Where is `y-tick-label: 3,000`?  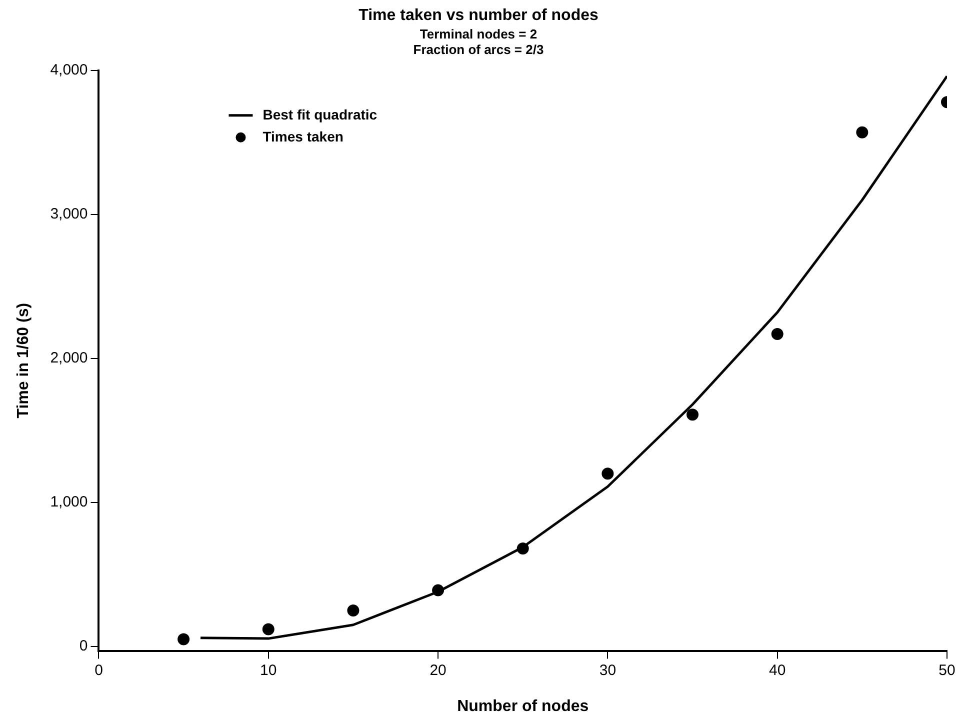 y-tick-label: 3,000 is located at coordinates (69, 214).